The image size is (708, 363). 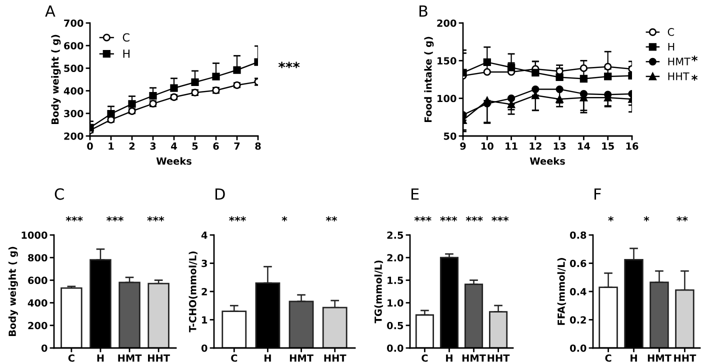 I want to click on y-axis-title: FFA(mmol/L), so click(x=561, y=291).